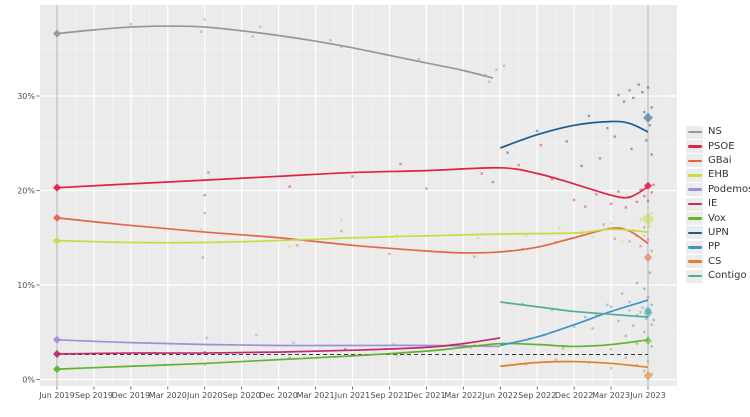 Image resolution: width=750 pixels, height=417 pixels. I want to click on x-tick-label: Dec 2022, so click(574, 395).